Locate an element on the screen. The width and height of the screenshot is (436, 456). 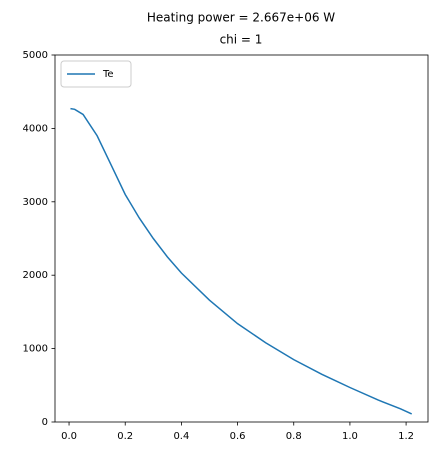
x-tick-label: 0.0 is located at coordinates (69, 436).